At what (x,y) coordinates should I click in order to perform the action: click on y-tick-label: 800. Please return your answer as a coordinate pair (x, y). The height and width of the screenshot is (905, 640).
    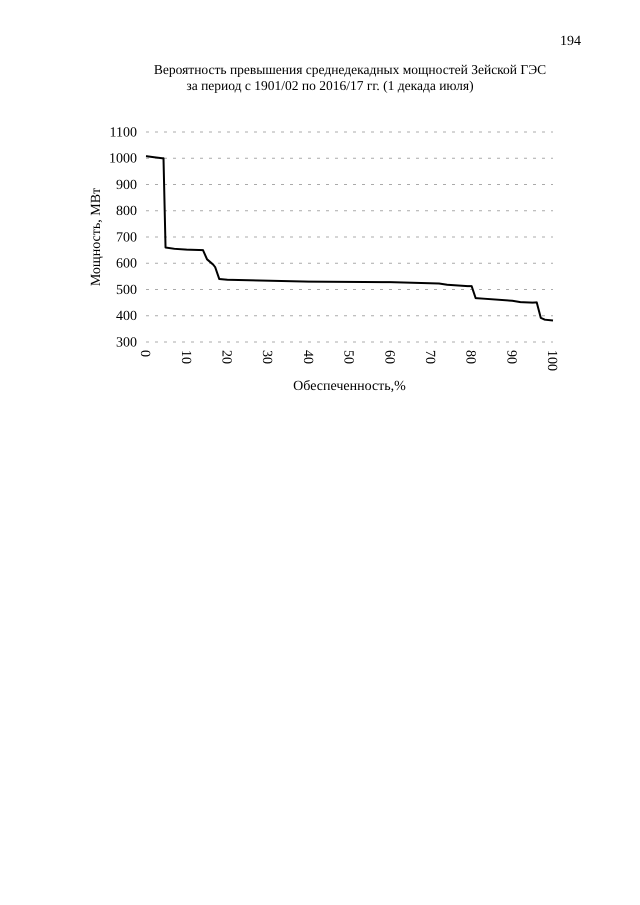
    Looking at the image, I should click on (126, 212).